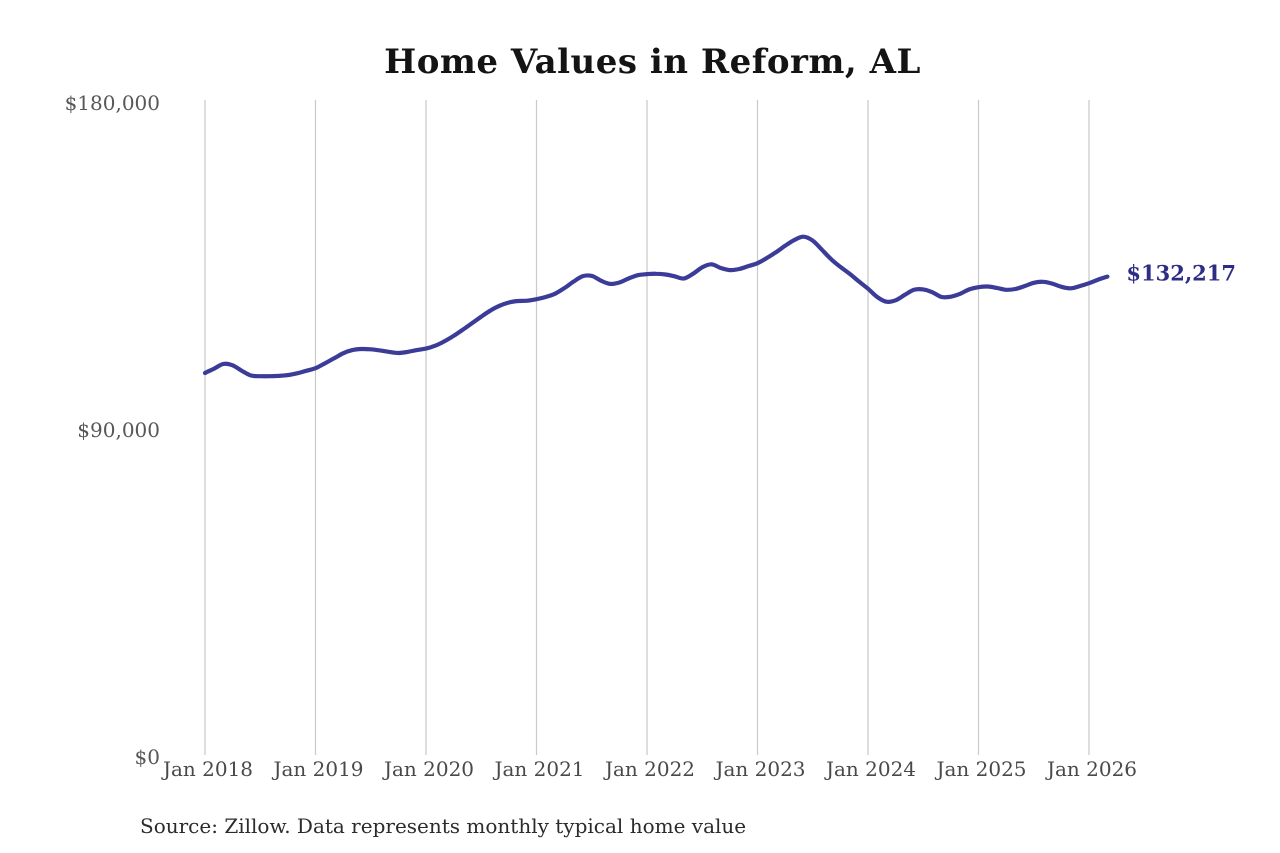 The height and width of the screenshot is (853, 1280). I want to click on x-tick-label: Jan 2020, so click(428, 769).